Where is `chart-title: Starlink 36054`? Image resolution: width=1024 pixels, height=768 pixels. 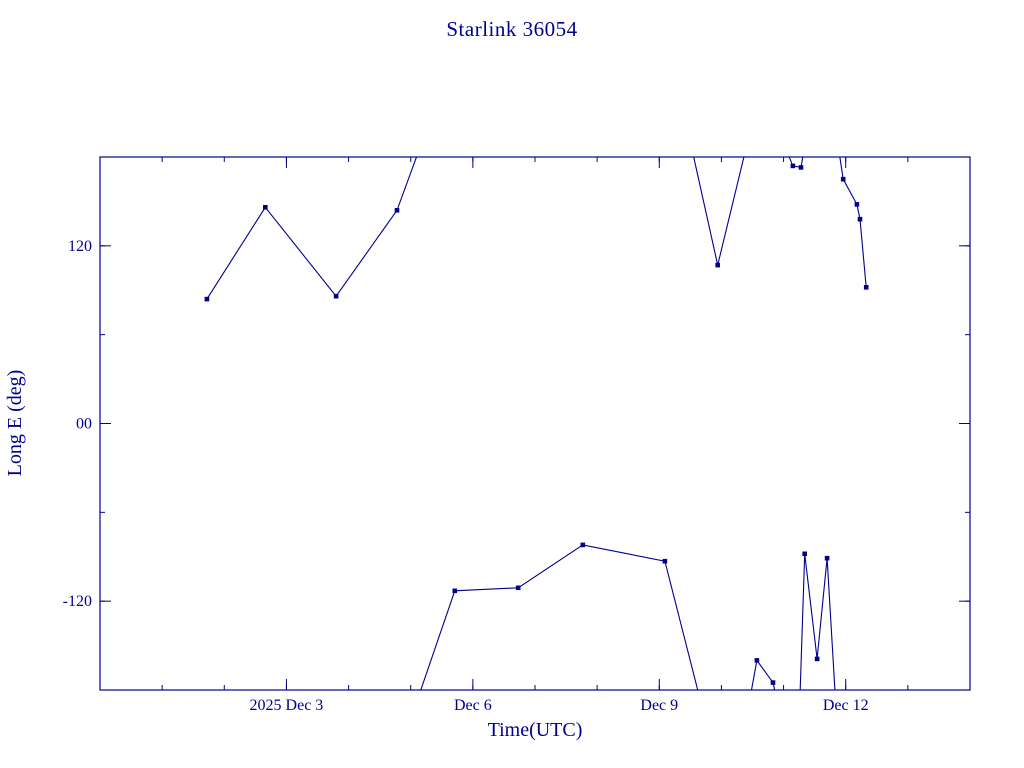 chart-title: Starlink 36054 is located at coordinates (512, 29).